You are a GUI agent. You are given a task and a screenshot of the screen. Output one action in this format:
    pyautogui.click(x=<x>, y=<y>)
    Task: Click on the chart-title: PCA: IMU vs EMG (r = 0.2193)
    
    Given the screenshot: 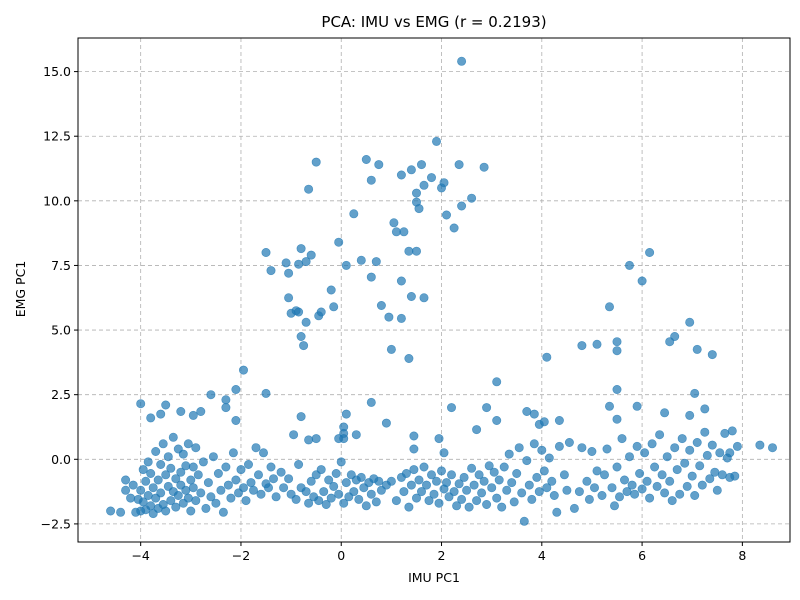 What is the action you would take?
    pyautogui.click(x=433, y=22)
    